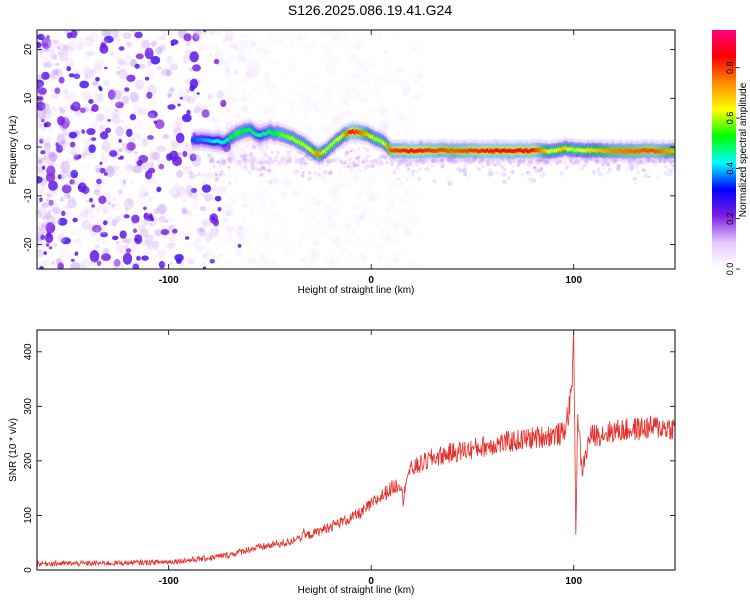 The image size is (750, 600). What do you see at coordinates (730, 269) in the screenshot?
I see `colorbar-tick-label: 0.0` at bounding box center [730, 269].